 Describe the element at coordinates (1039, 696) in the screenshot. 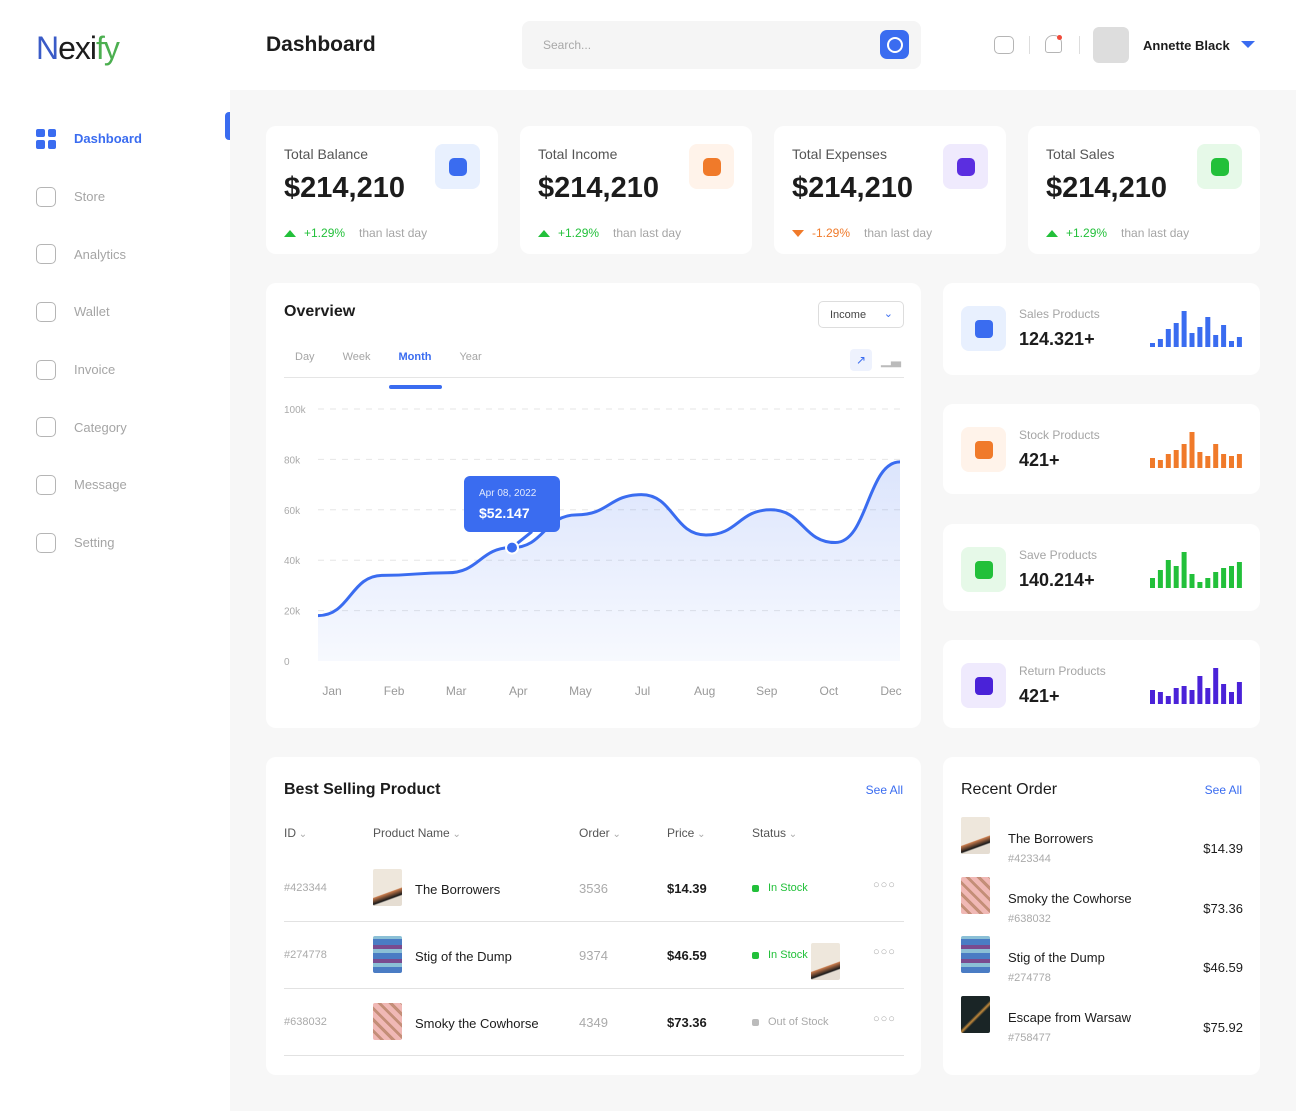

I see `product-stat-value: 421+` at that location.